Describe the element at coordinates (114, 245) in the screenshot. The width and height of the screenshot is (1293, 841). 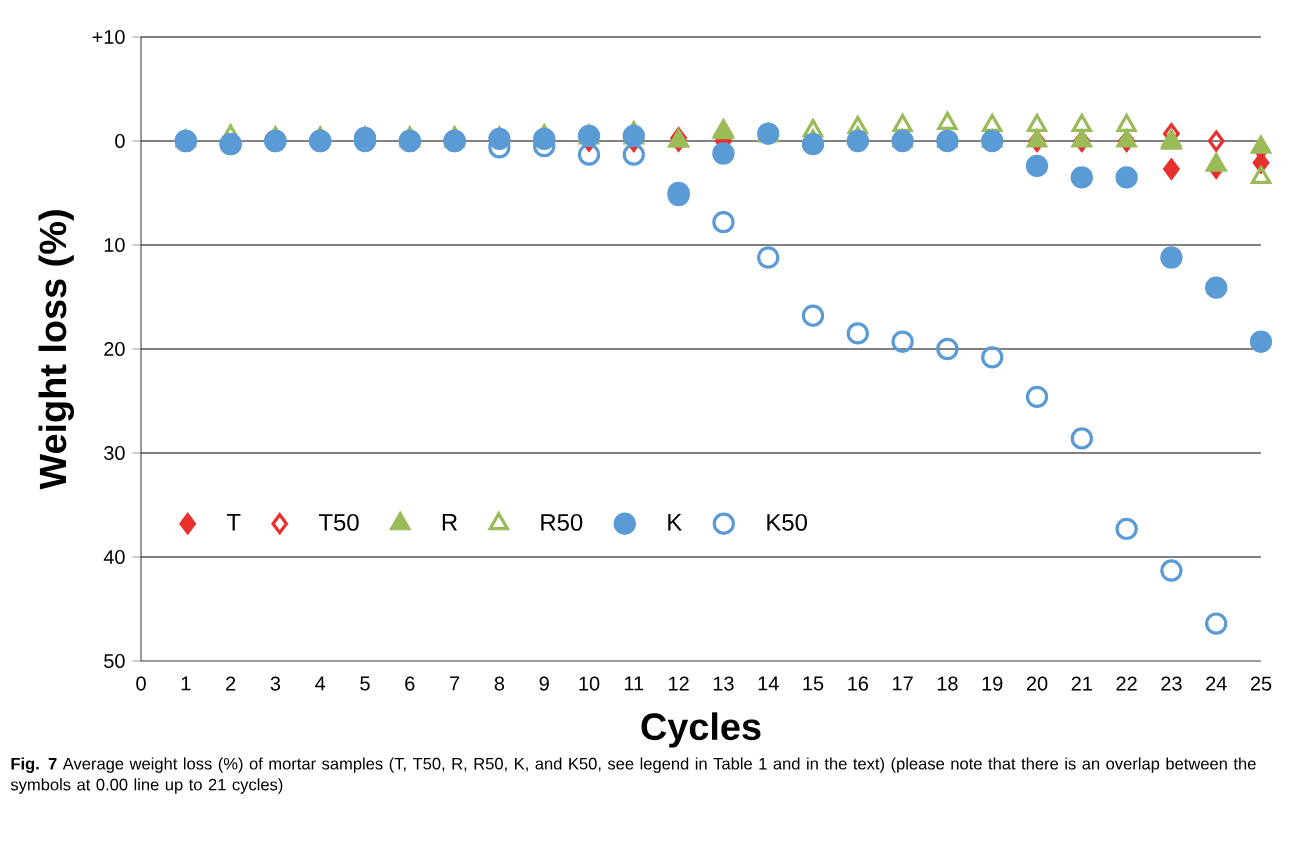
I see `y-tick-label: 10` at that location.